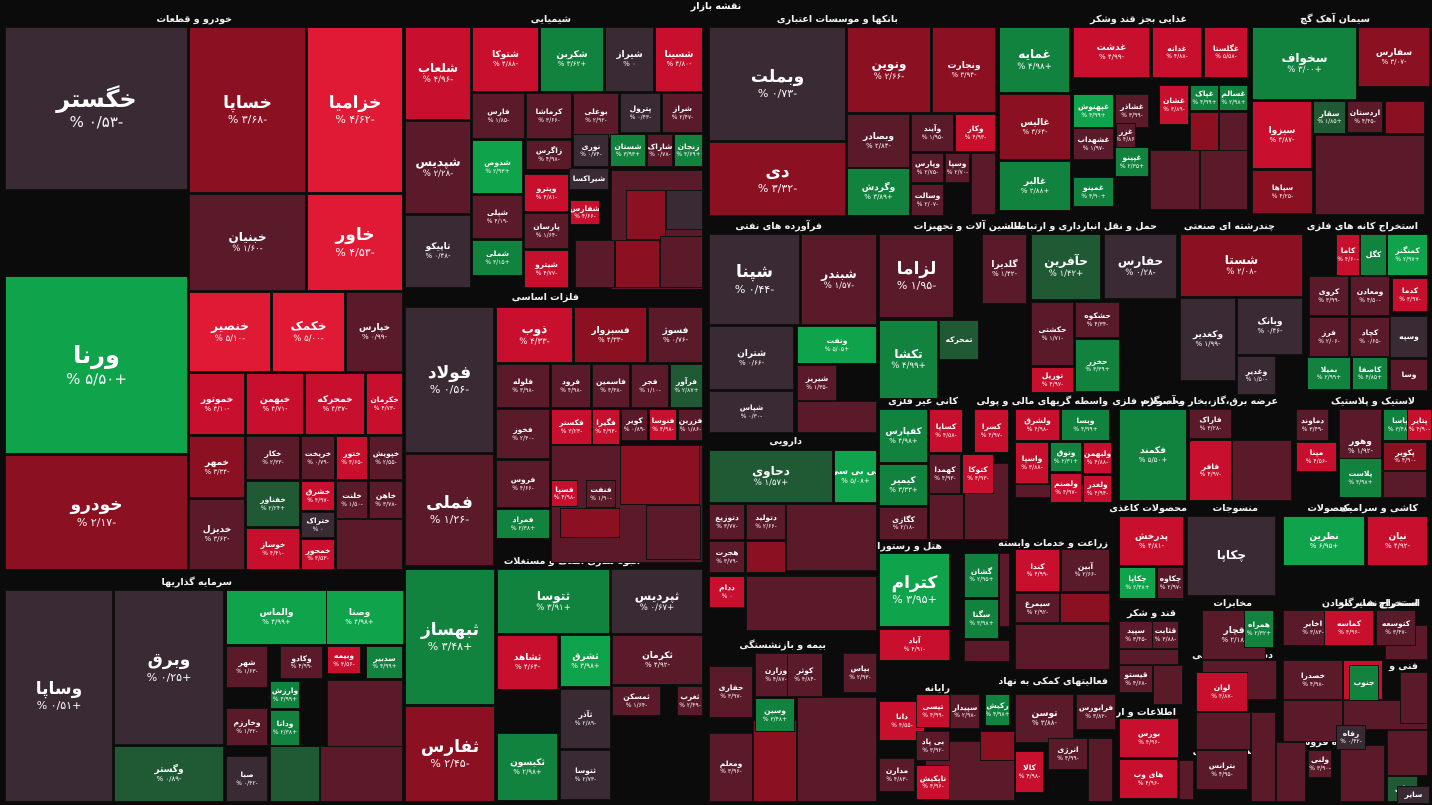  Describe the element at coordinates (817, 383) in the screenshot. I see `stock-tile: شیریز -۱/۳۵ %` at that location.